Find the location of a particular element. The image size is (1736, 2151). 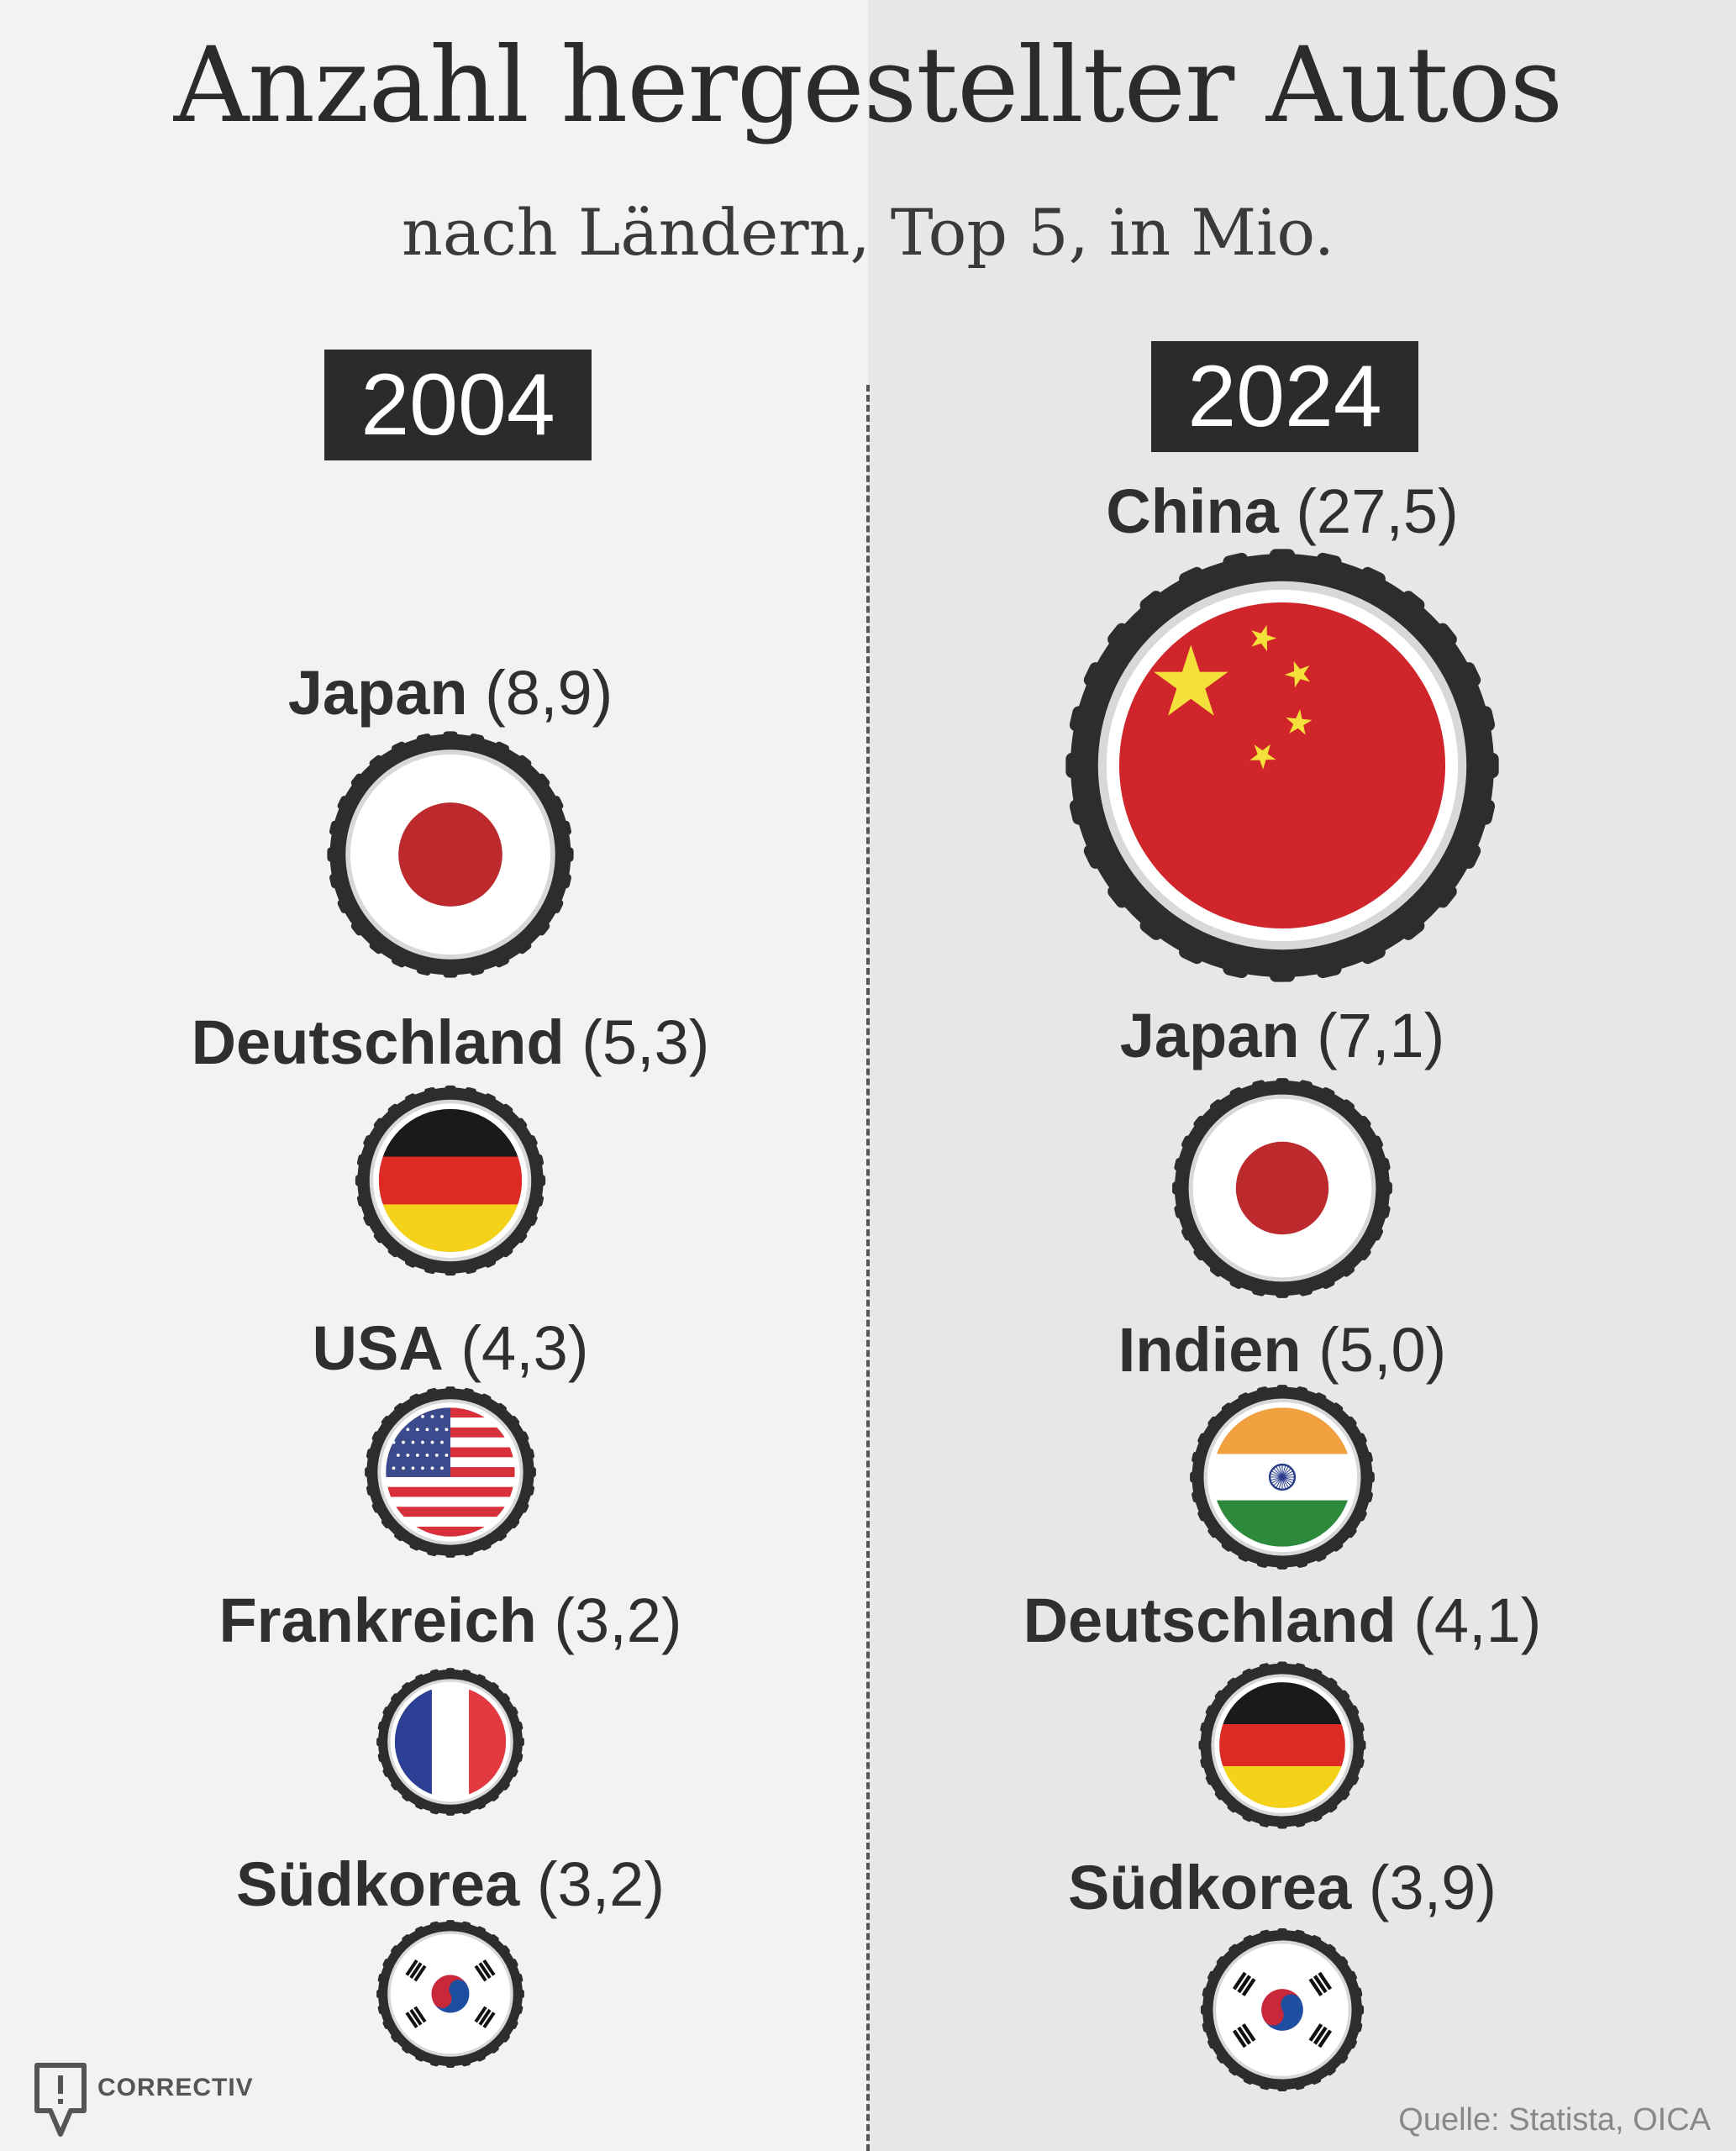

label-2024-japan: Japan (7,1) is located at coordinates (1282, 1035).